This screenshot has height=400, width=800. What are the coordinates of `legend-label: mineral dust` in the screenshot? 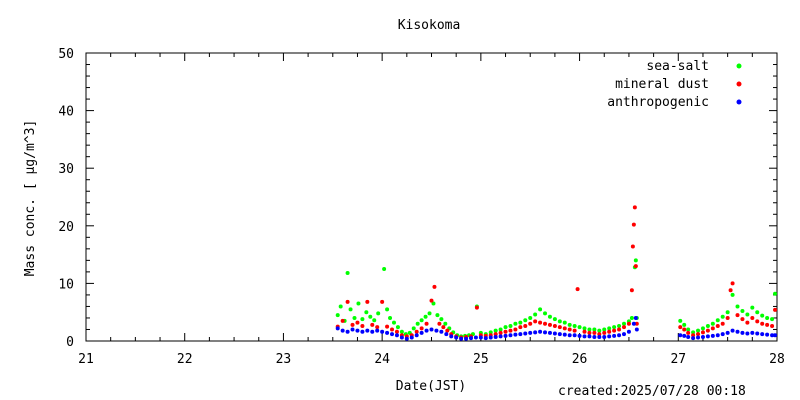 It's located at (662, 84).